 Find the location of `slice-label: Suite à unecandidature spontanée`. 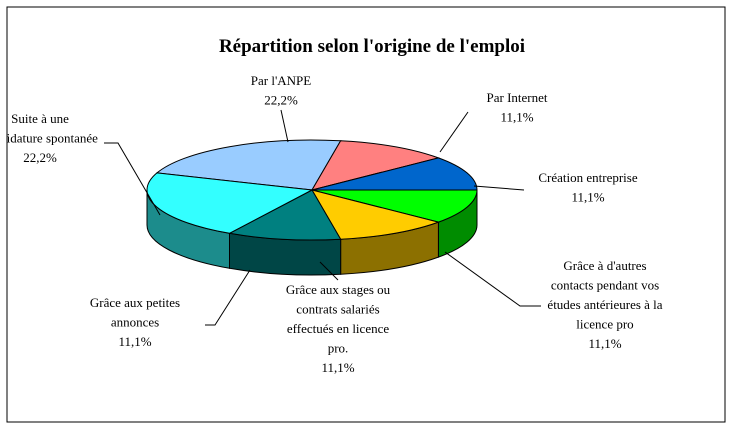

slice-label: Suite à unecandidature spontanée is located at coordinates (49, 128).